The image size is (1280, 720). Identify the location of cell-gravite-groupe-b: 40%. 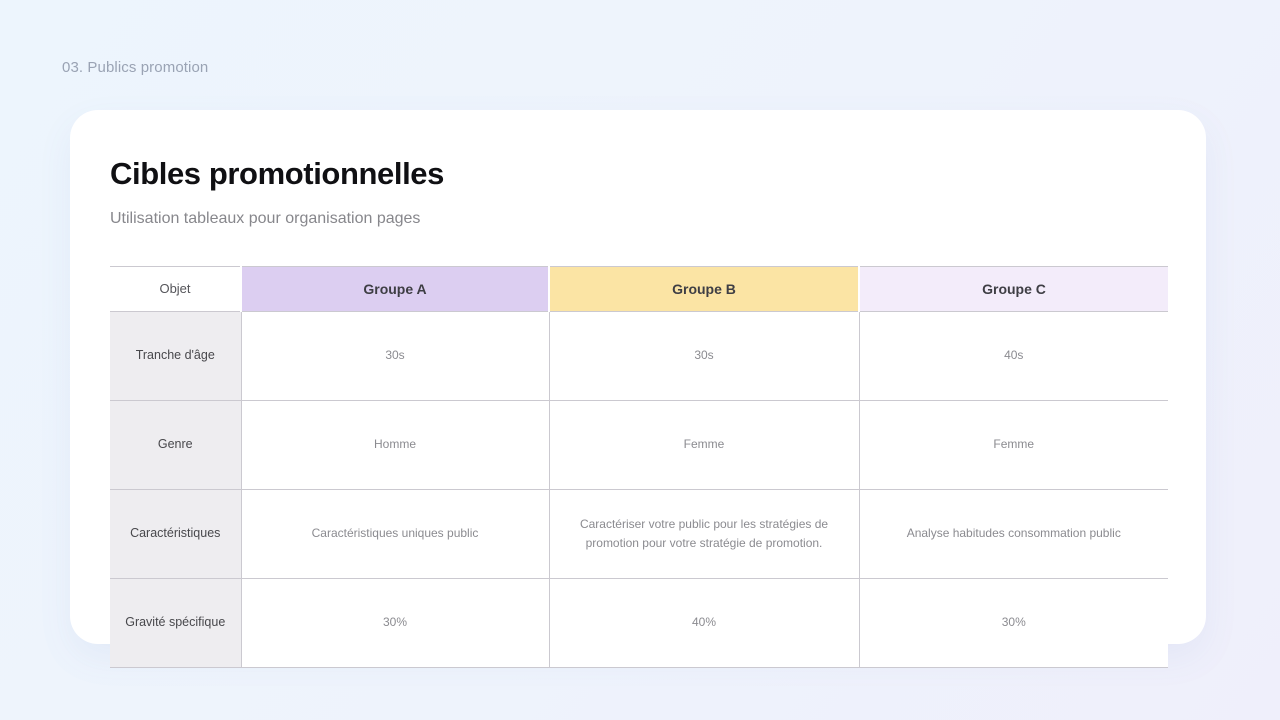
(704, 622).